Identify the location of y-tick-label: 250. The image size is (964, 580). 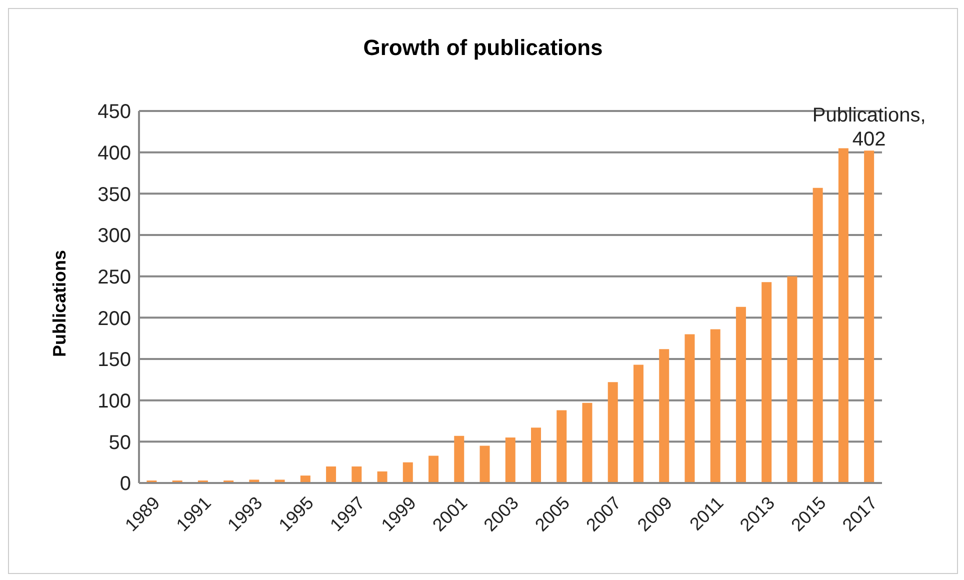
(114, 277).